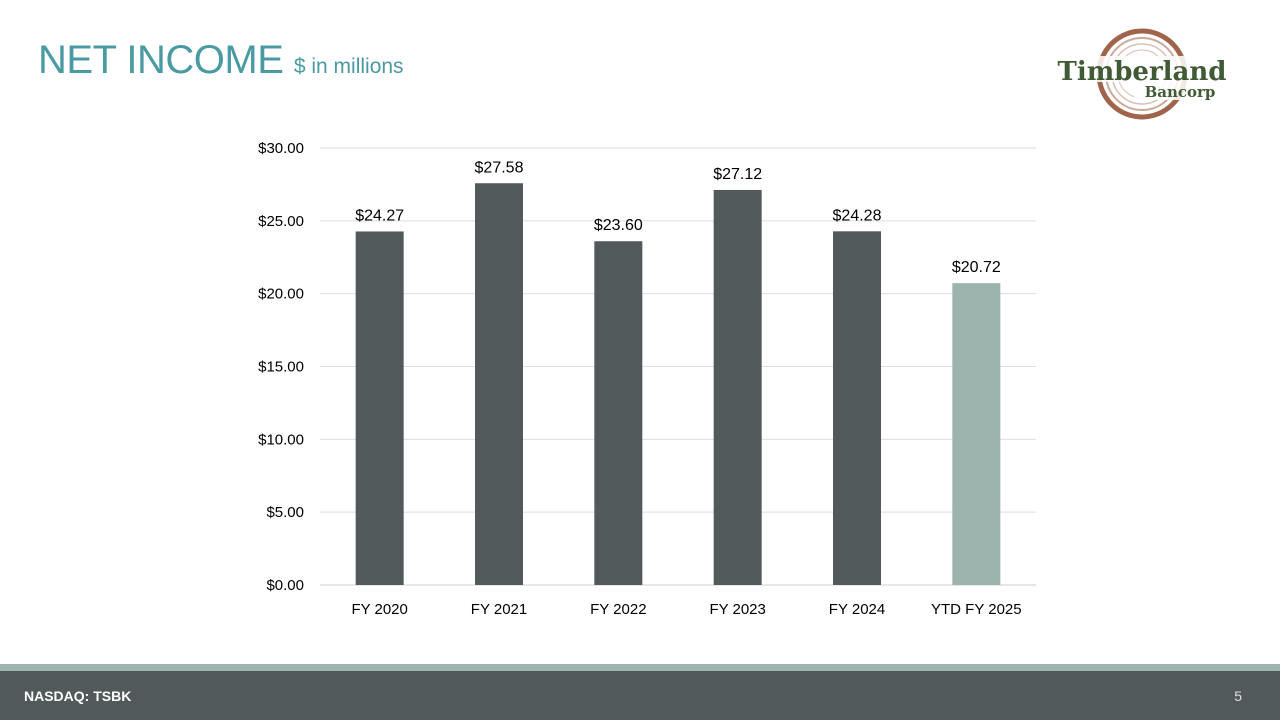 The height and width of the screenshot is (720, 1280). Describe the element at coordinates (640, 695) in the screenshot. I see `footer-bar: NASDAQ: TSBK 5` at that location.